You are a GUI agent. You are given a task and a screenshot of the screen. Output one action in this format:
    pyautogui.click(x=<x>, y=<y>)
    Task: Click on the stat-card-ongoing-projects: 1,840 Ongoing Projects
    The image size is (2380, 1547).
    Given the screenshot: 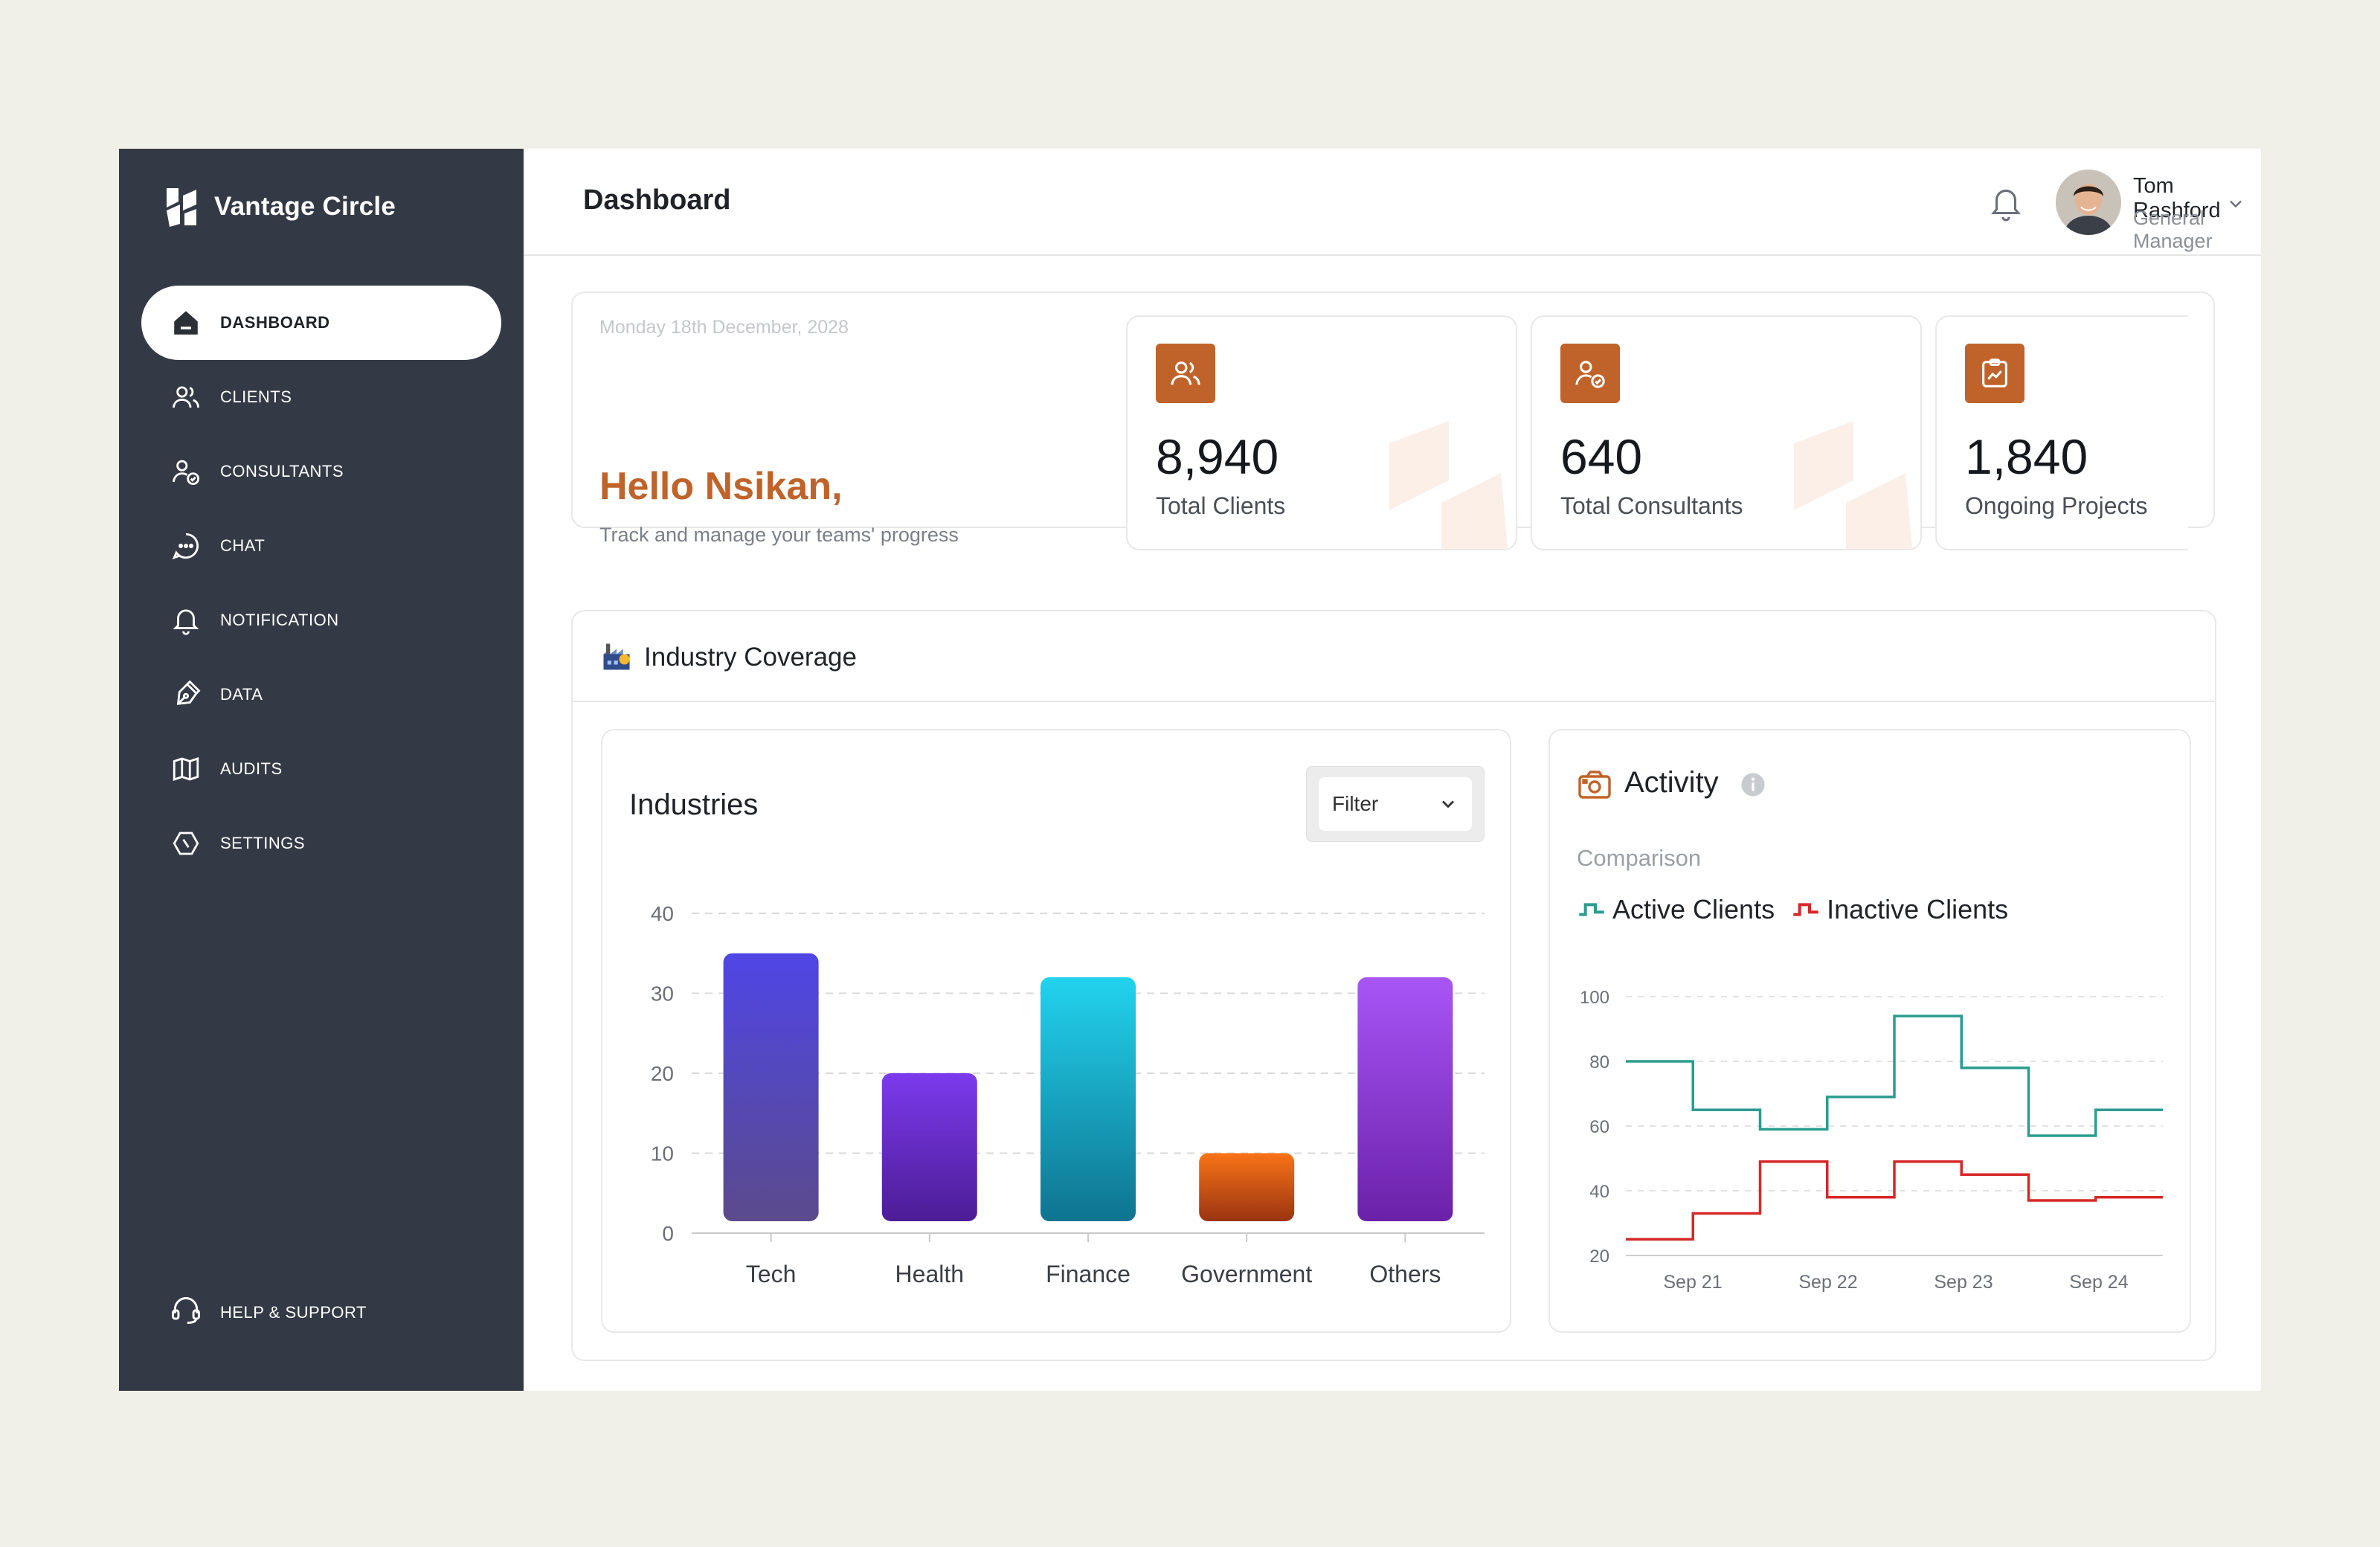 What is the action you would take?
    pyautogui.click(x=2061, y=433)
    